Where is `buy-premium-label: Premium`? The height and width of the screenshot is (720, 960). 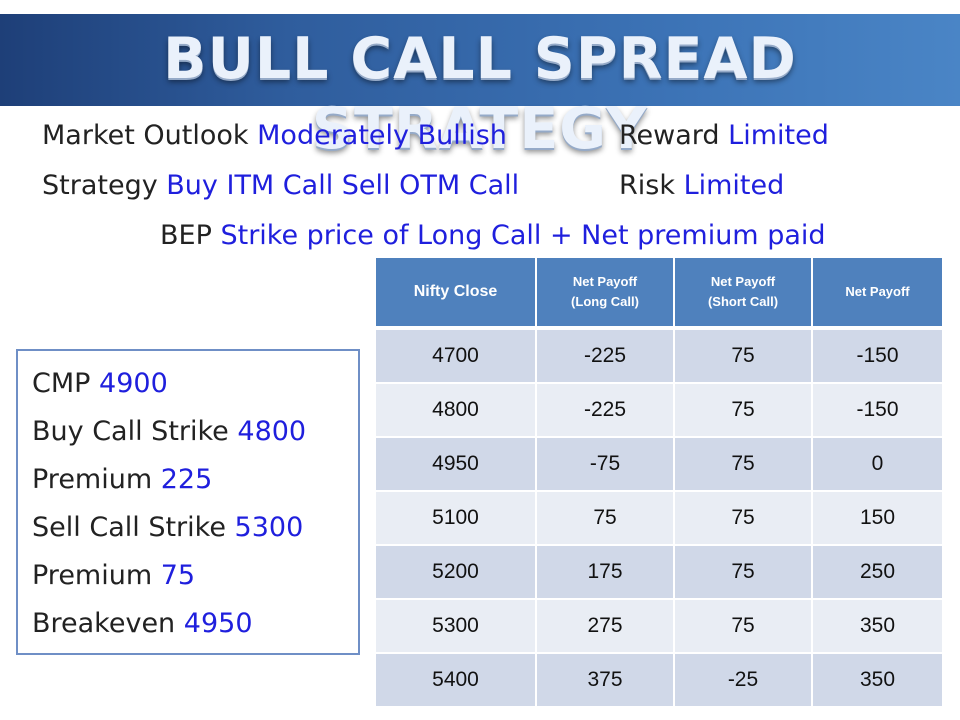
buy-premium-label: Premium is located at coordinates (92, 479).